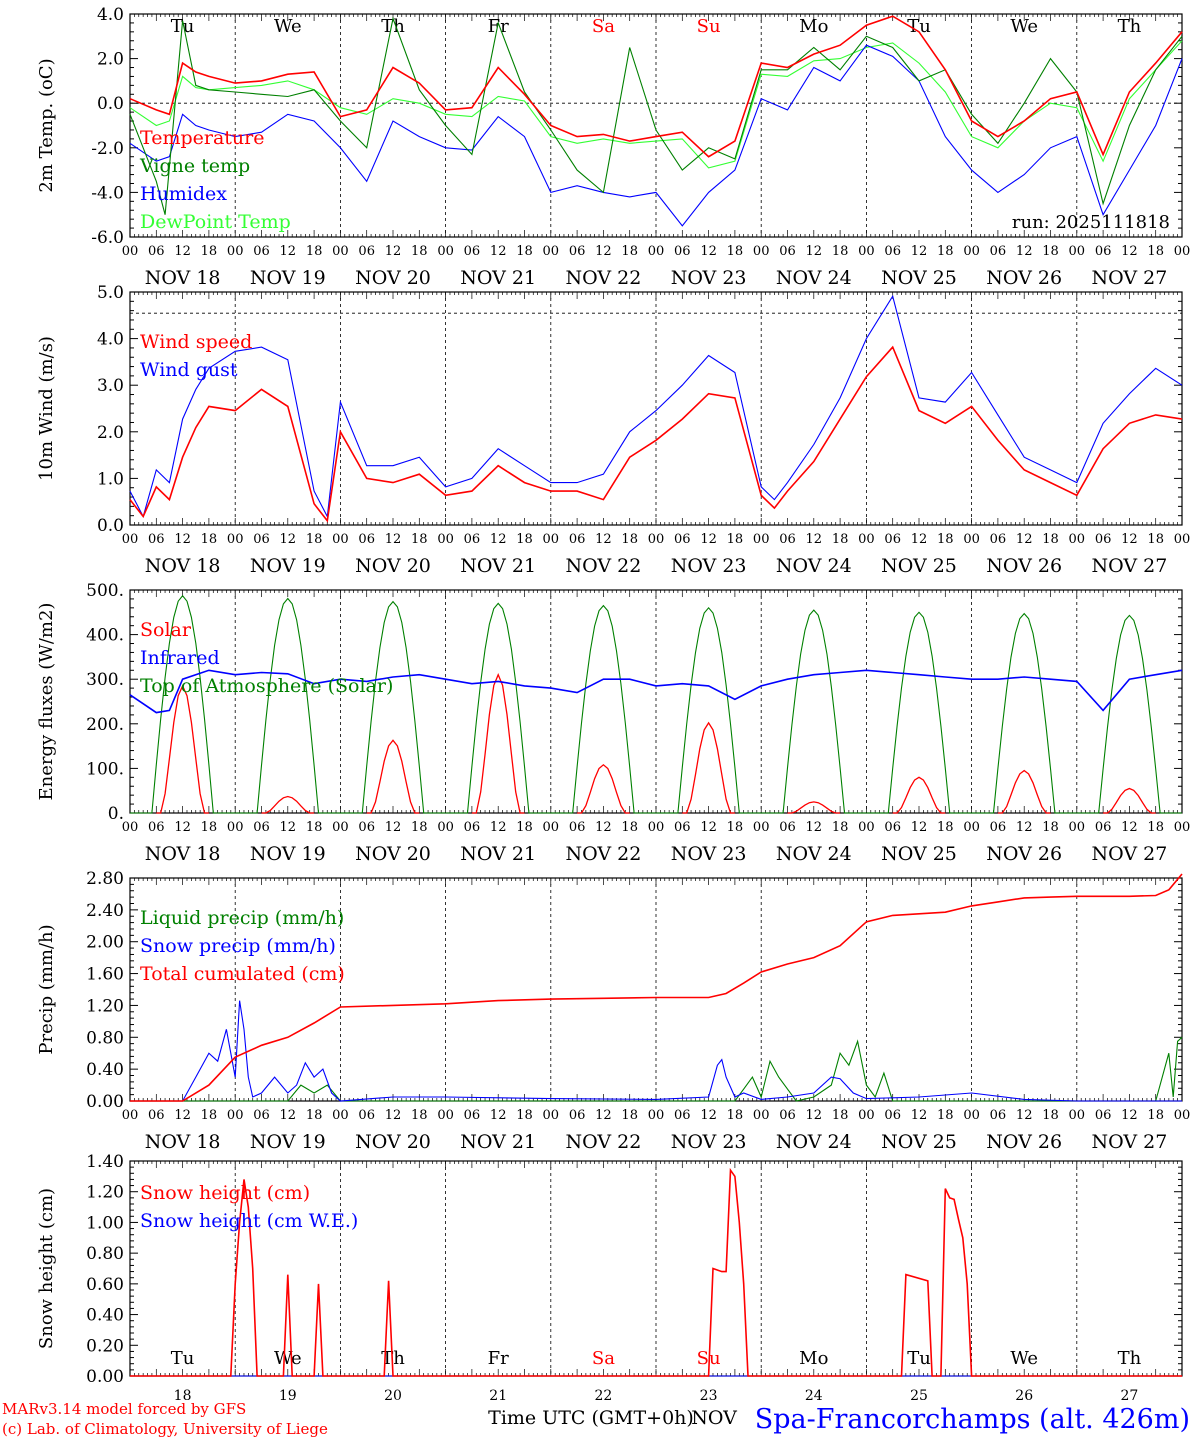 The image size is (1194, 1440). What do you see at coordinates (105, 1285) in the screenshot?
I see `y-tick-label: 0.60` at bounding box center [105, 1285].